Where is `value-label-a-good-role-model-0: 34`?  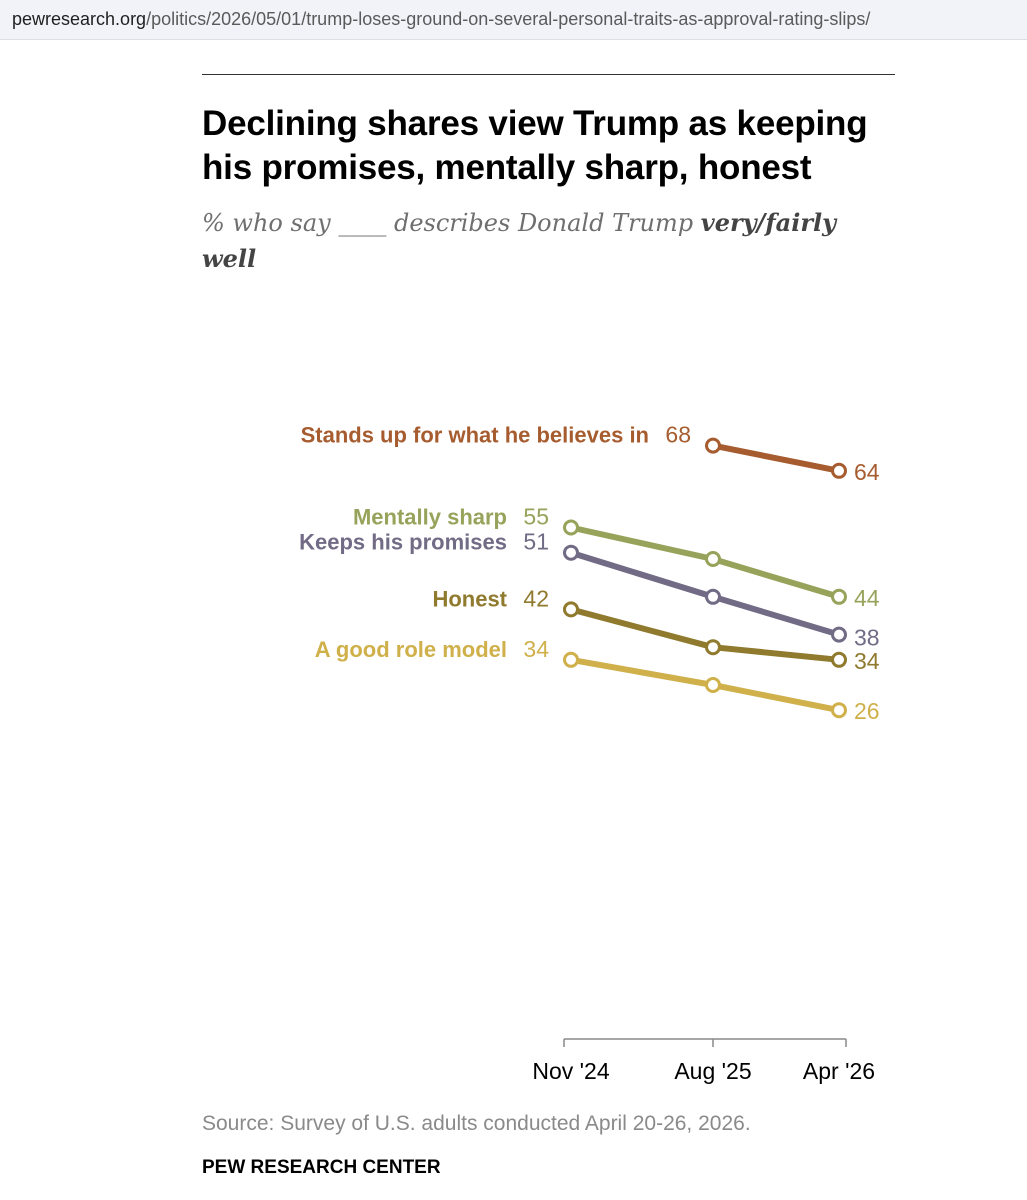
value-label-a-good-role-model-0: 34 is located at coordinates (536, 649).